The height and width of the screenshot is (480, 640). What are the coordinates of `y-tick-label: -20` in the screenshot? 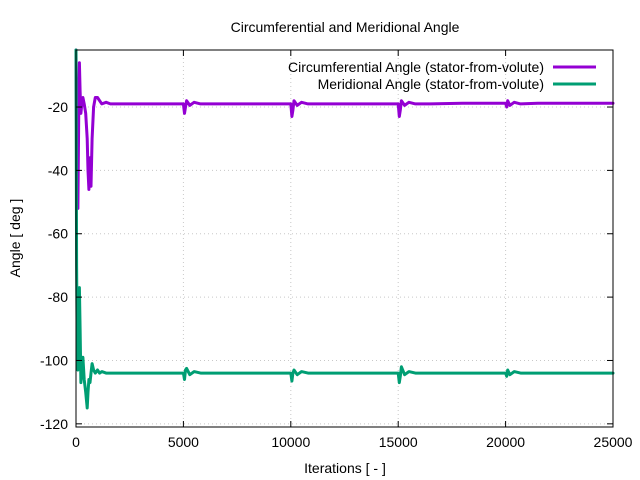 It's located at (58, 107).